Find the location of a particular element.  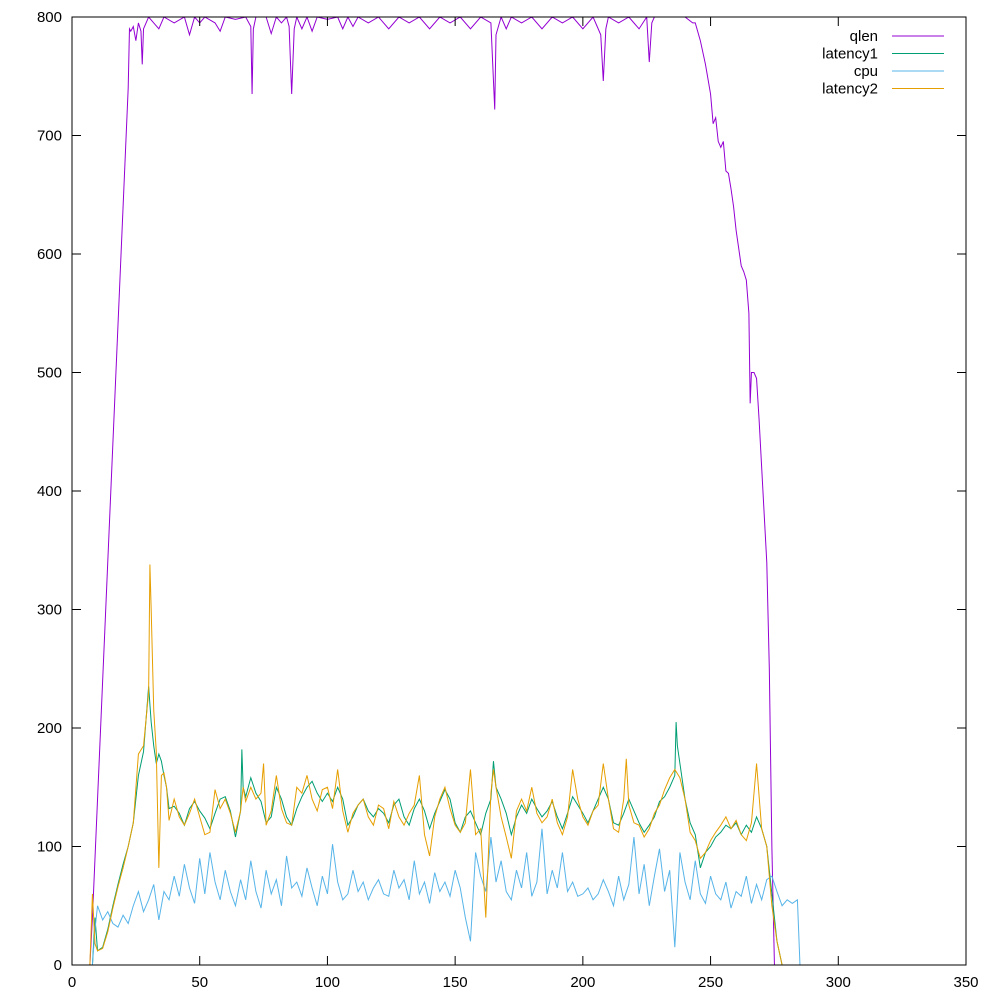

x-tick-label: 100 is located at coordinates (327, 982).